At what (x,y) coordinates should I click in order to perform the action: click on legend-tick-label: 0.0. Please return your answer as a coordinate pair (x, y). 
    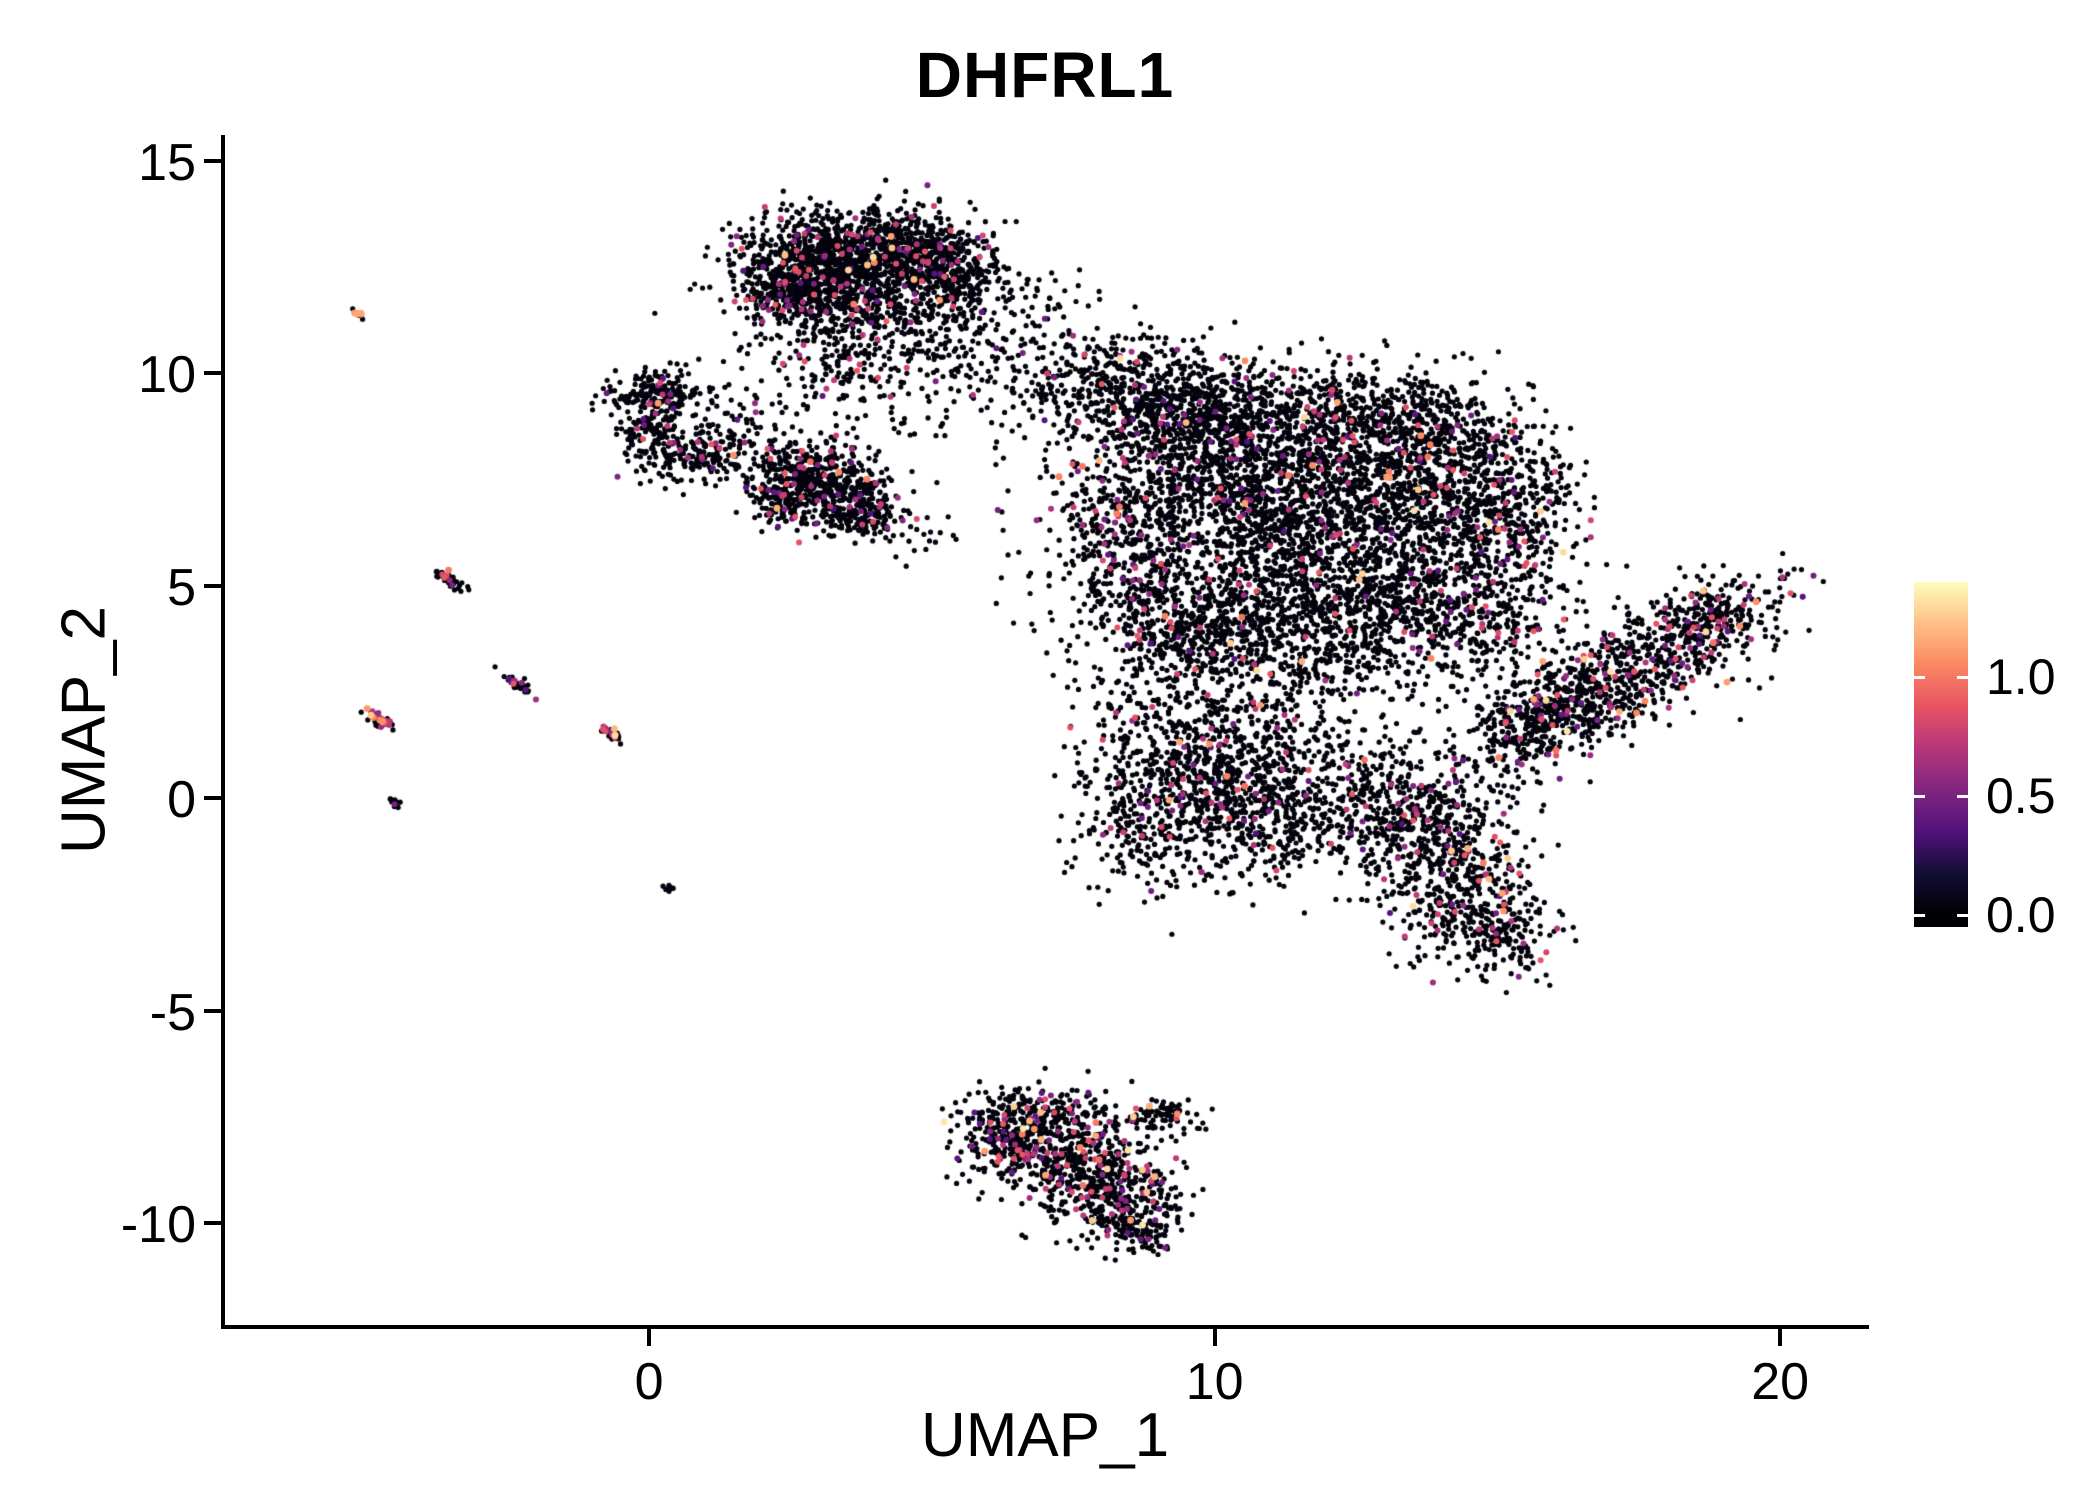
    Looking at the image, I should click on (2021, 915).